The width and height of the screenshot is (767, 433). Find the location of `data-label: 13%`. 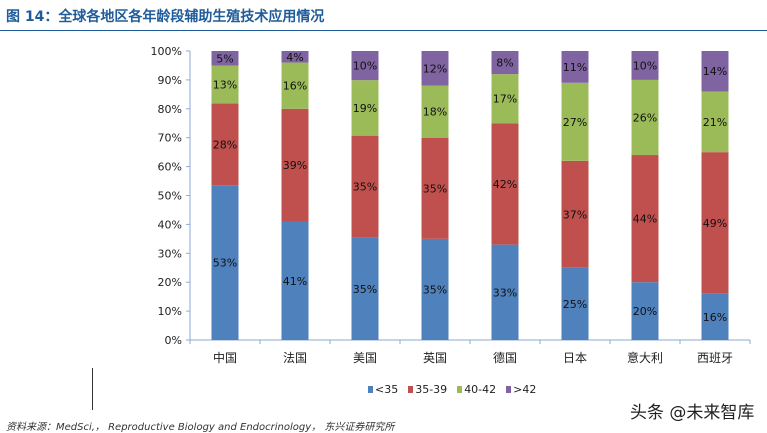

data-label: 13% is located at coordinates (225, 85).